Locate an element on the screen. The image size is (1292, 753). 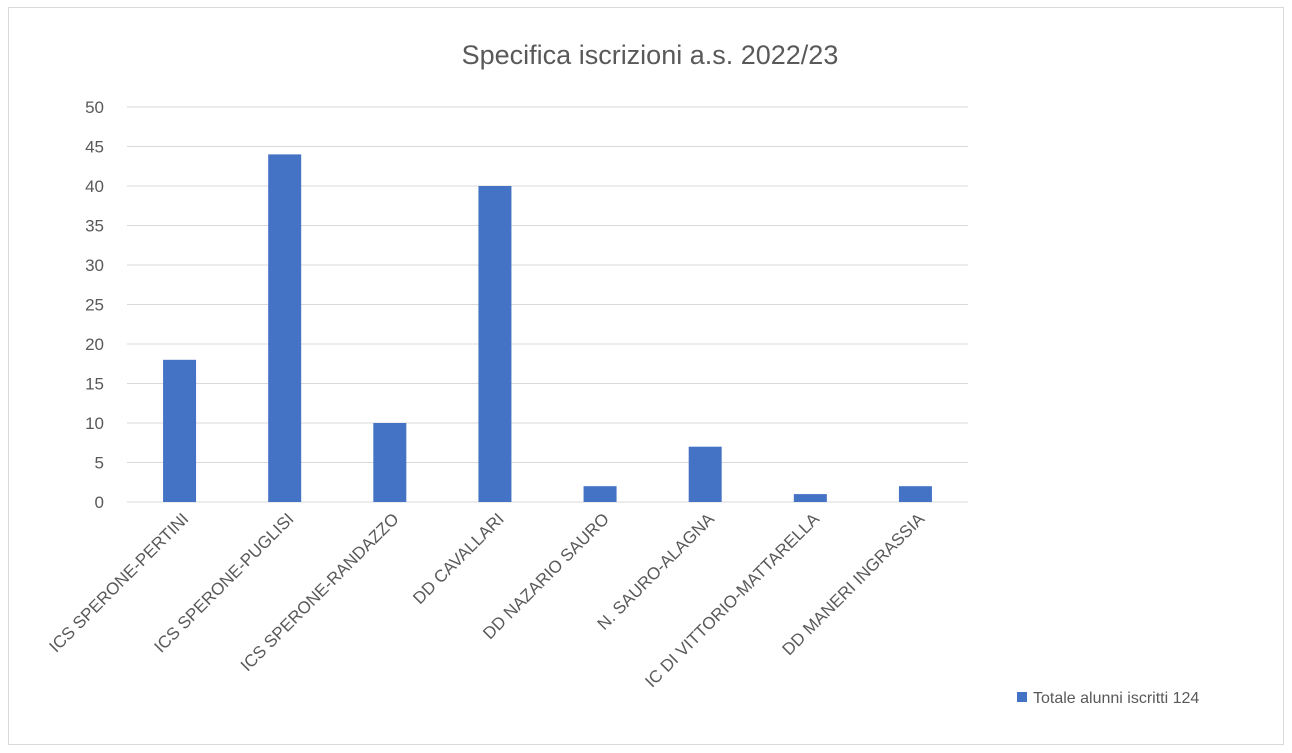
legend: Totale alunni iscritti 124 is located at coordinates (1108, 698).